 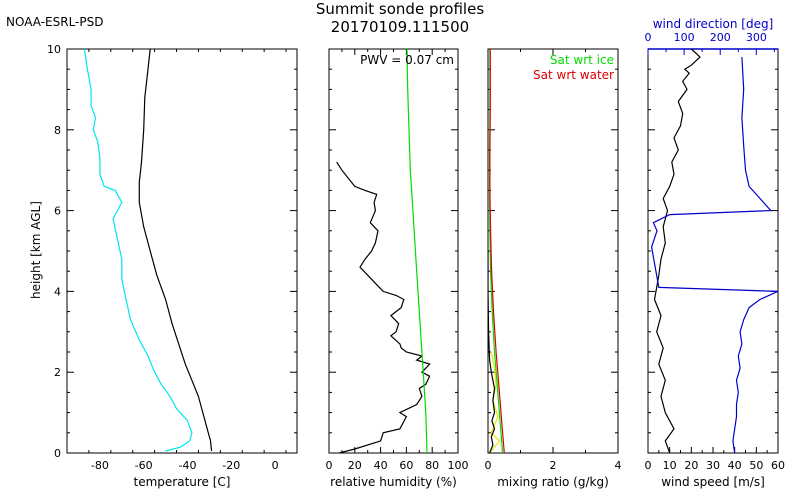 I want to click on x-tick-label: 50, so click(x=756, y=465).